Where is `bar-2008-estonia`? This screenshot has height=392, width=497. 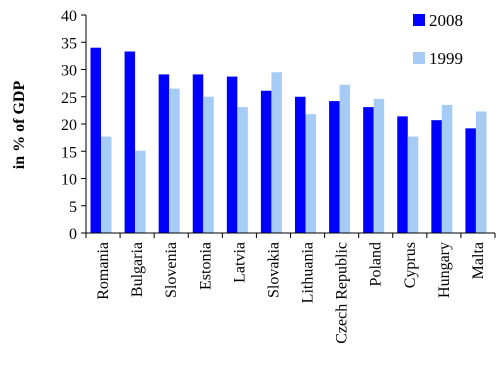 bar-2008-estonia is located at coordinates (198, 153).